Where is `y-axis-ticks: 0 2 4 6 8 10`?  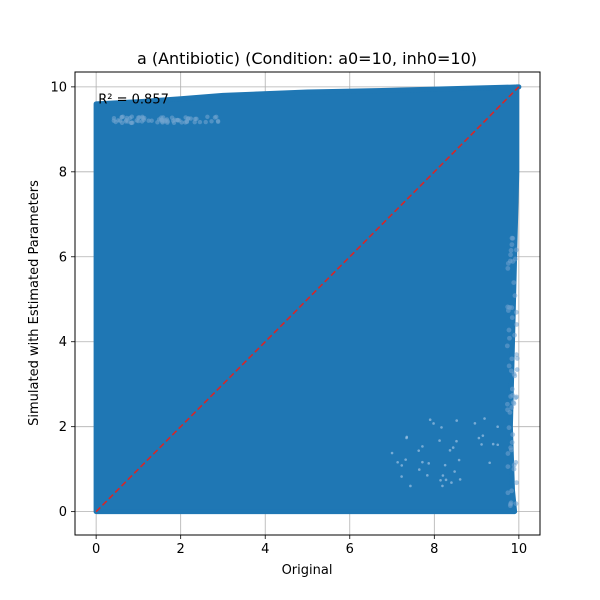
y-axis-ticks: 0 2 4 6 8 10 is located at coordinates (62, 300).